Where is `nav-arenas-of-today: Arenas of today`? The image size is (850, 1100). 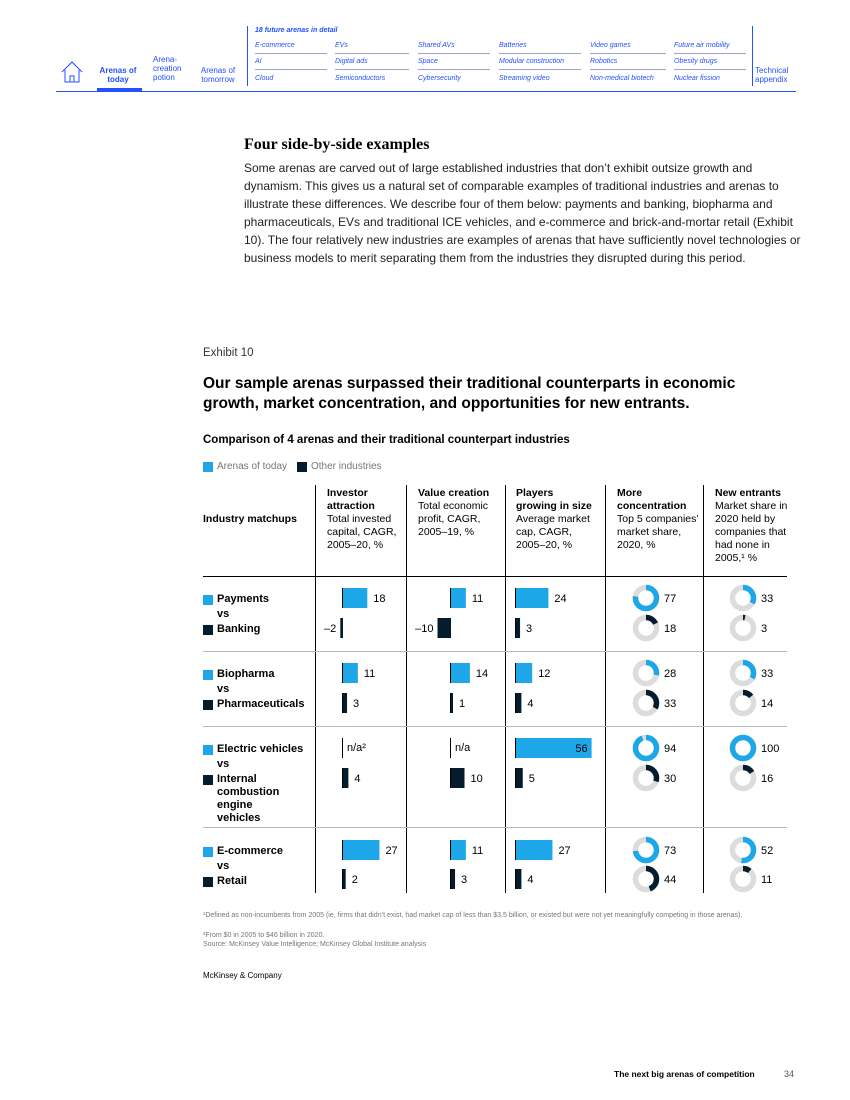 nav-arenas-of-today: Arenas of today is located at coordinates (118, 75).